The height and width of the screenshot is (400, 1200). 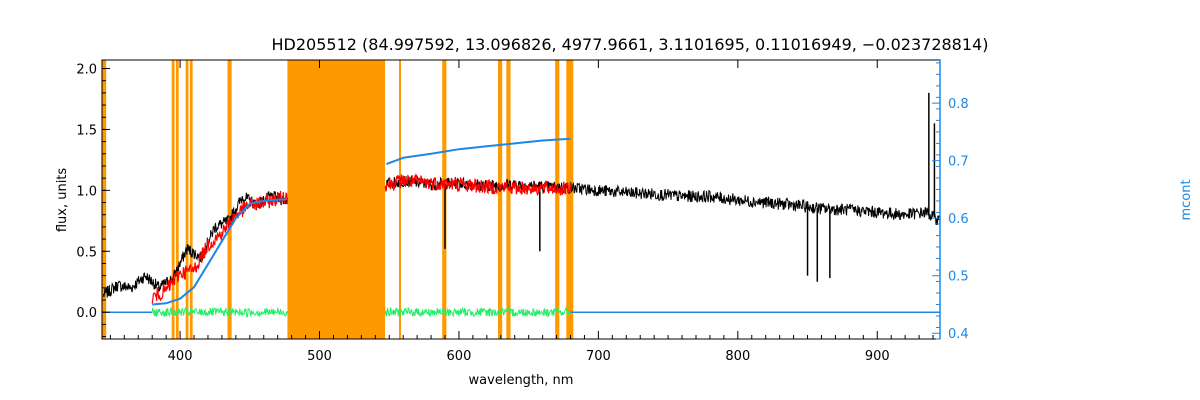 What do you see at coordinates (361, 312) in the screenshot?
I see `series-residual` at bounding box center [361, 312].